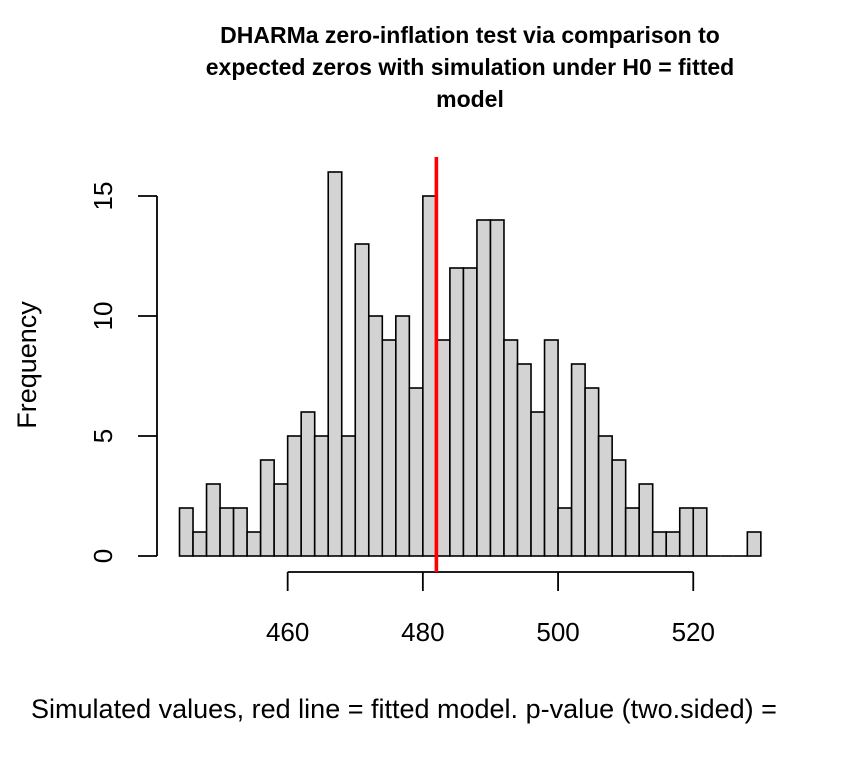 This screenshot has height=768, width=864. Describe the element at coordinates (103, 556) in the screenshot. I see `y-tick-label: 0` at that location.